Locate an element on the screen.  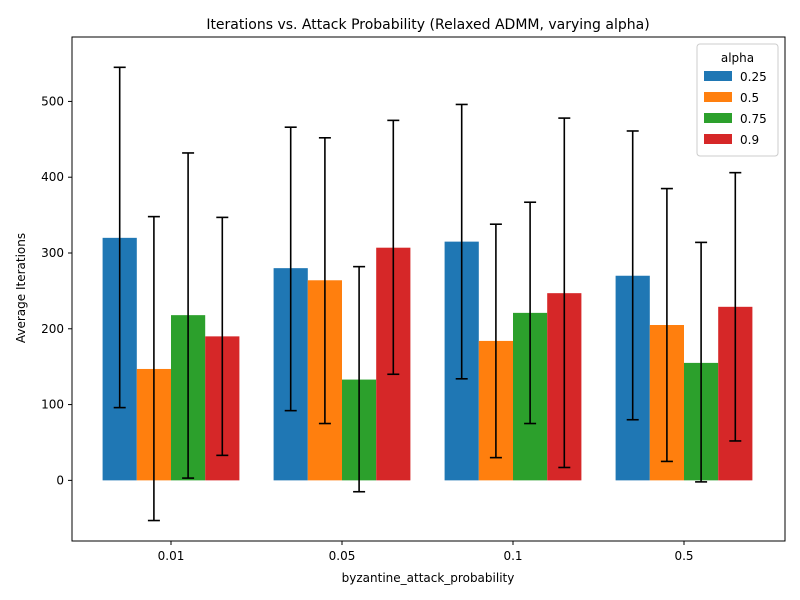
error-bar-0.5-0.05 is located at coordinates (324, 281).